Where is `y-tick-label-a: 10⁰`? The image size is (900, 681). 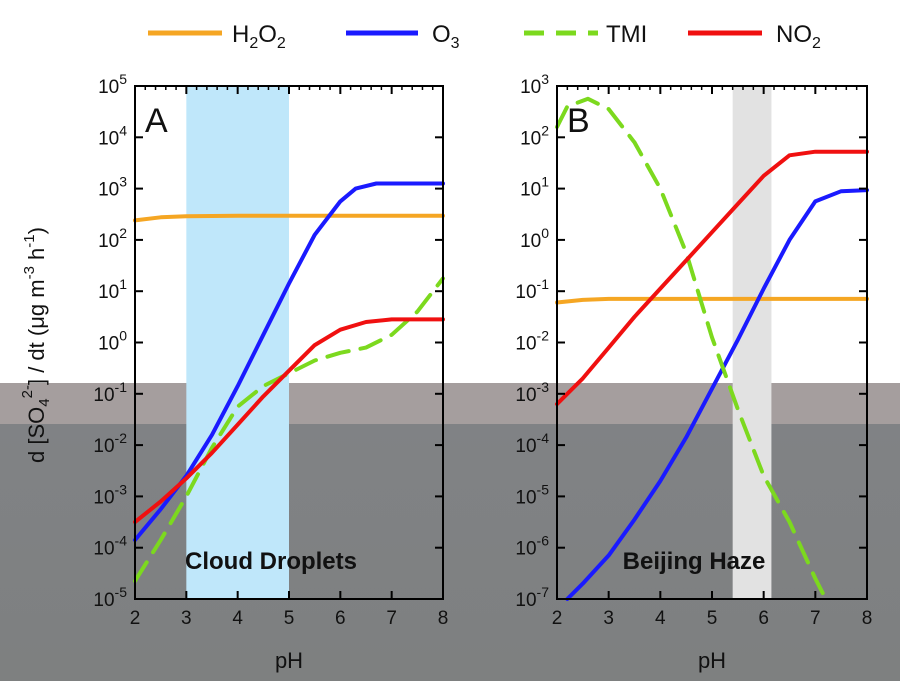
y-tick-label-a: 10⁰ is located at coordinates (112, 341).